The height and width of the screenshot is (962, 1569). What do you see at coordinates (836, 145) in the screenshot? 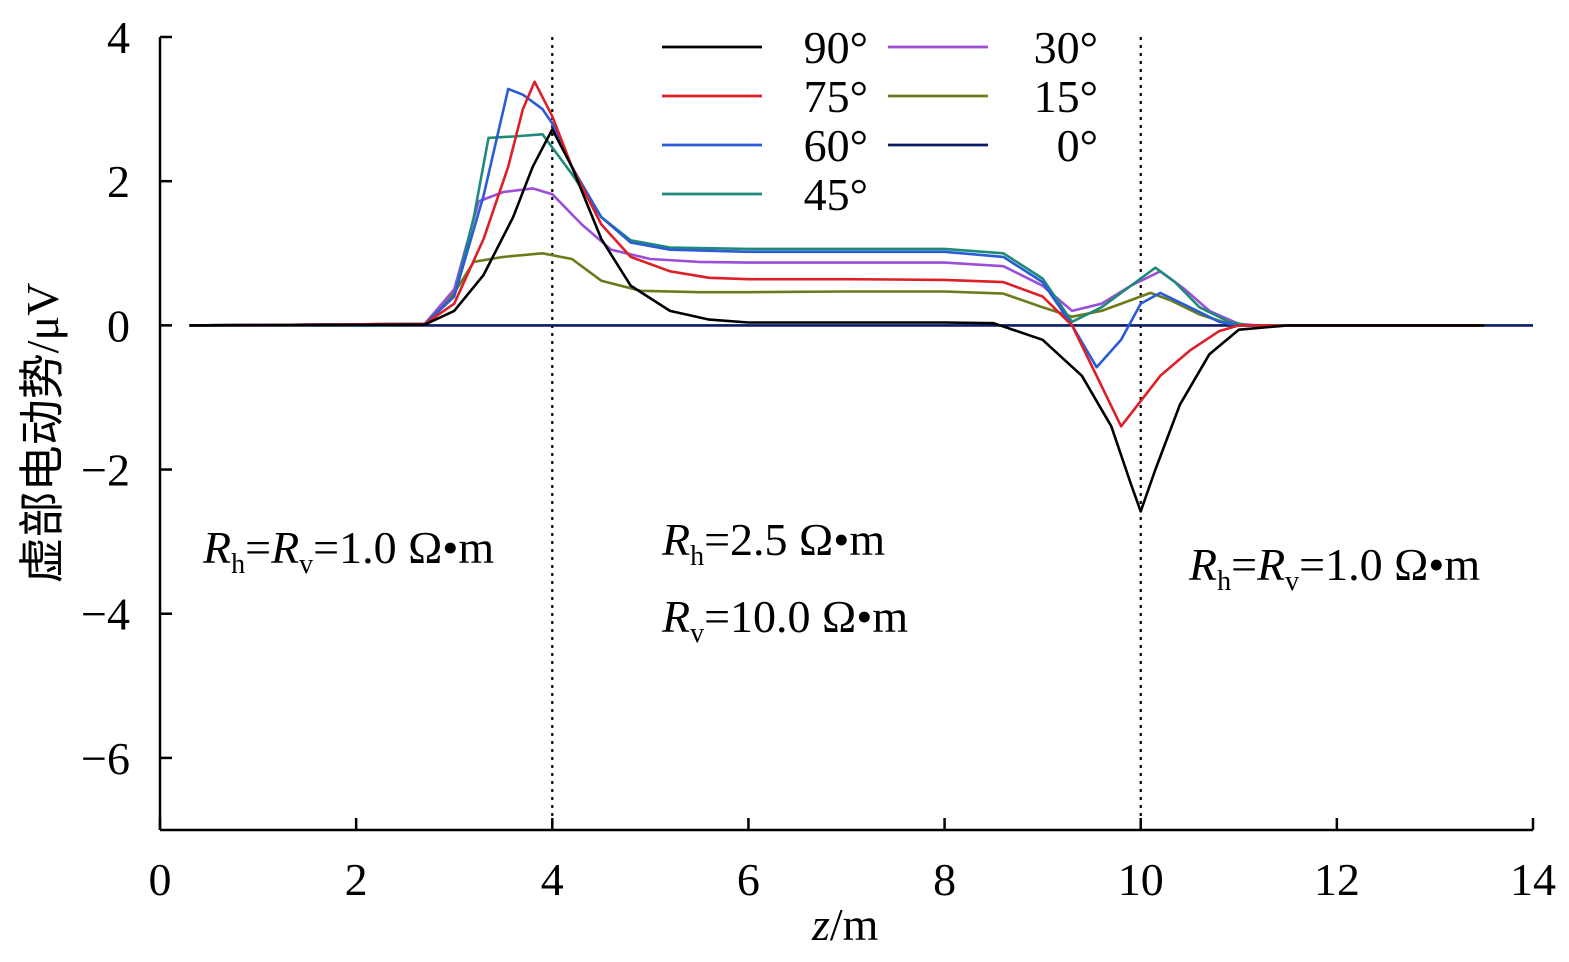
I see `legend-label: 60°` at bounding box center [836, 145].